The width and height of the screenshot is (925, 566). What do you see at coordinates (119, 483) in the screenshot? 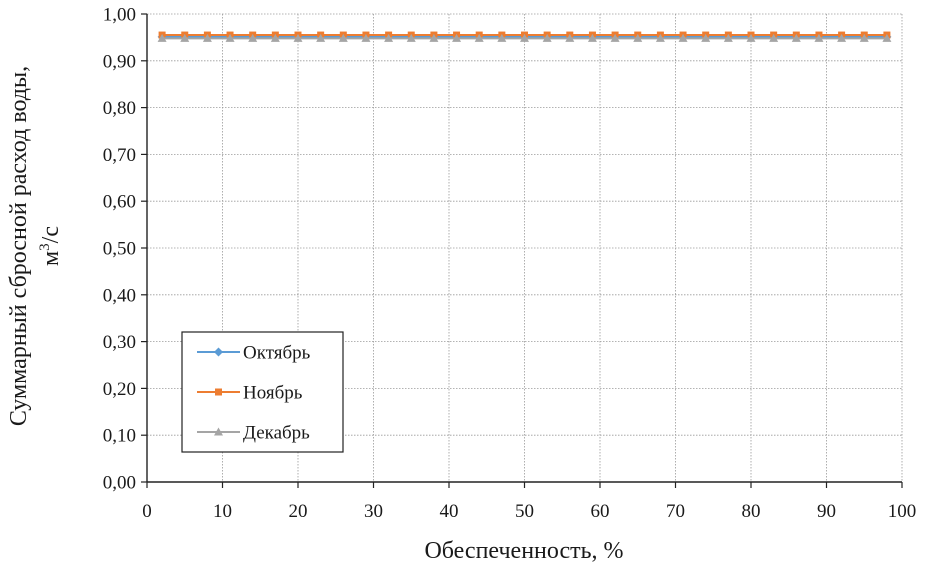
I see `y-tick-label: 0,00` at bounding box center [119, 483].